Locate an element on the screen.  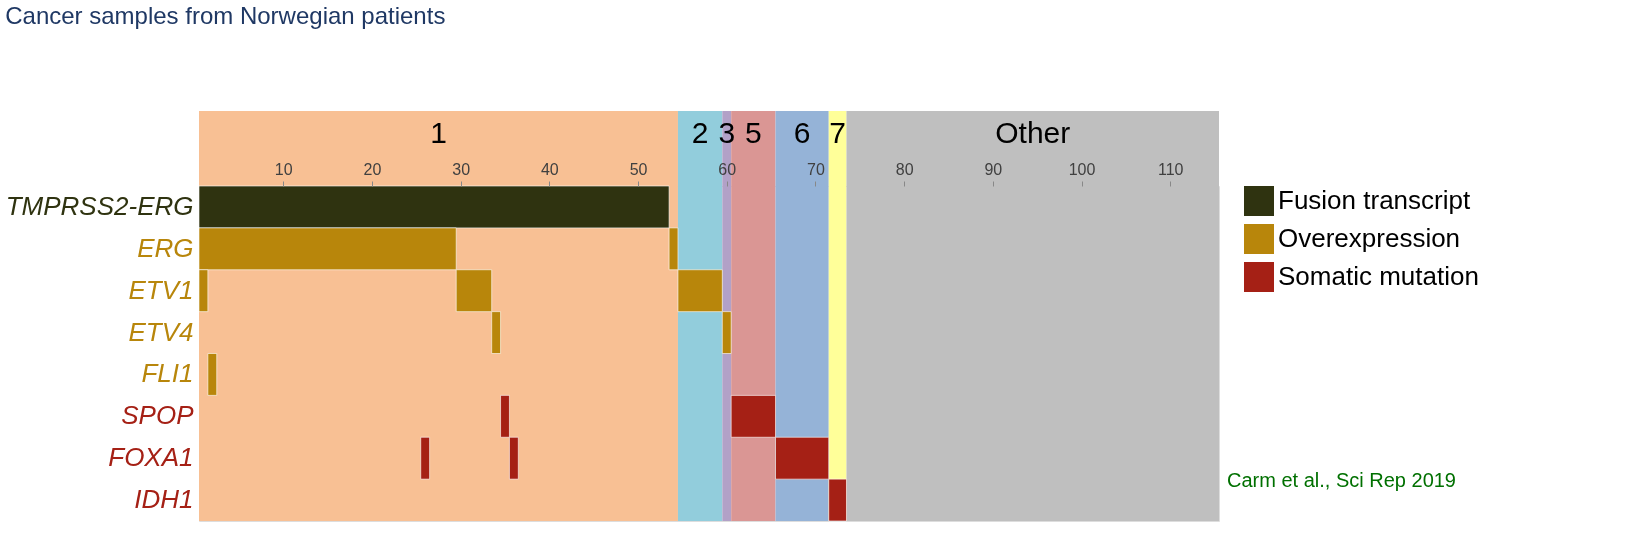
y-tick-label: ERG is located at coordinates (165, 247).